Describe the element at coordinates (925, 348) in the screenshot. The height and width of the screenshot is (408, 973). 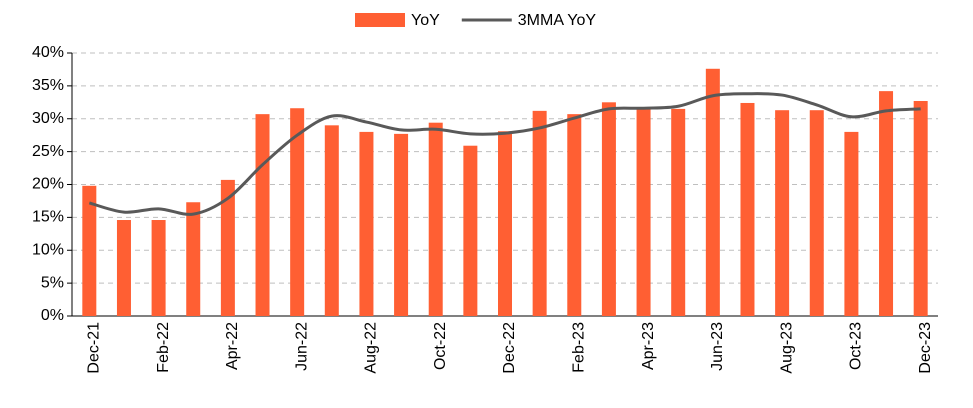
I see `x-tick-label: Dec-23` at that location.